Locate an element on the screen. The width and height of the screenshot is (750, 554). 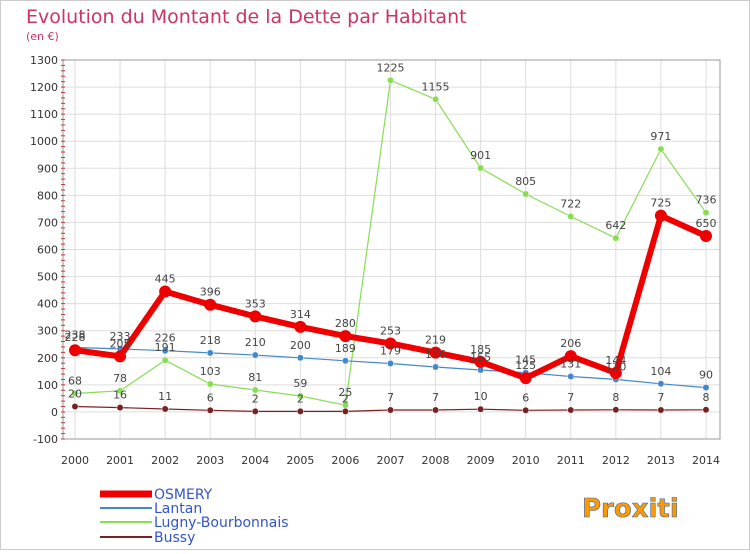
data-label: 25 is located at coordinates (345, 392).